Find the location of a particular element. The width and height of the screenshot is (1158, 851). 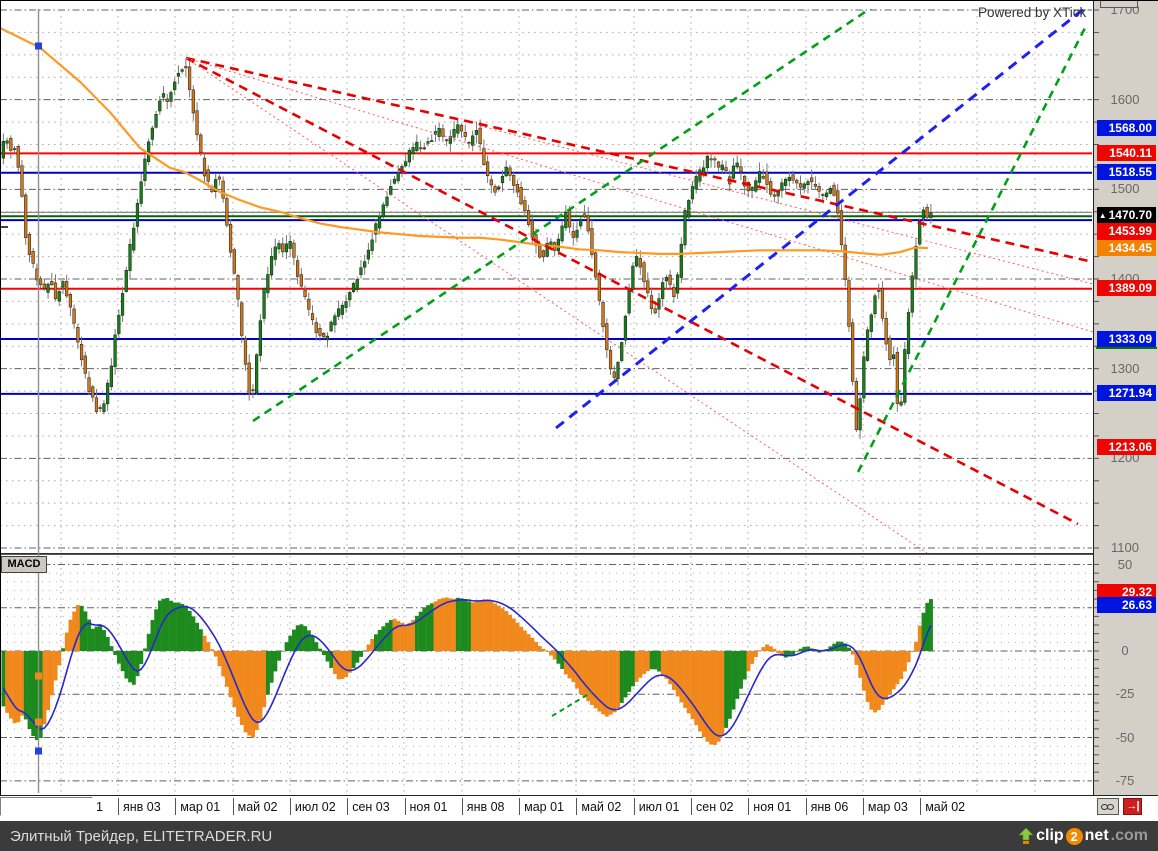

logo-two: 2 is located at coordinates (1074, 836).